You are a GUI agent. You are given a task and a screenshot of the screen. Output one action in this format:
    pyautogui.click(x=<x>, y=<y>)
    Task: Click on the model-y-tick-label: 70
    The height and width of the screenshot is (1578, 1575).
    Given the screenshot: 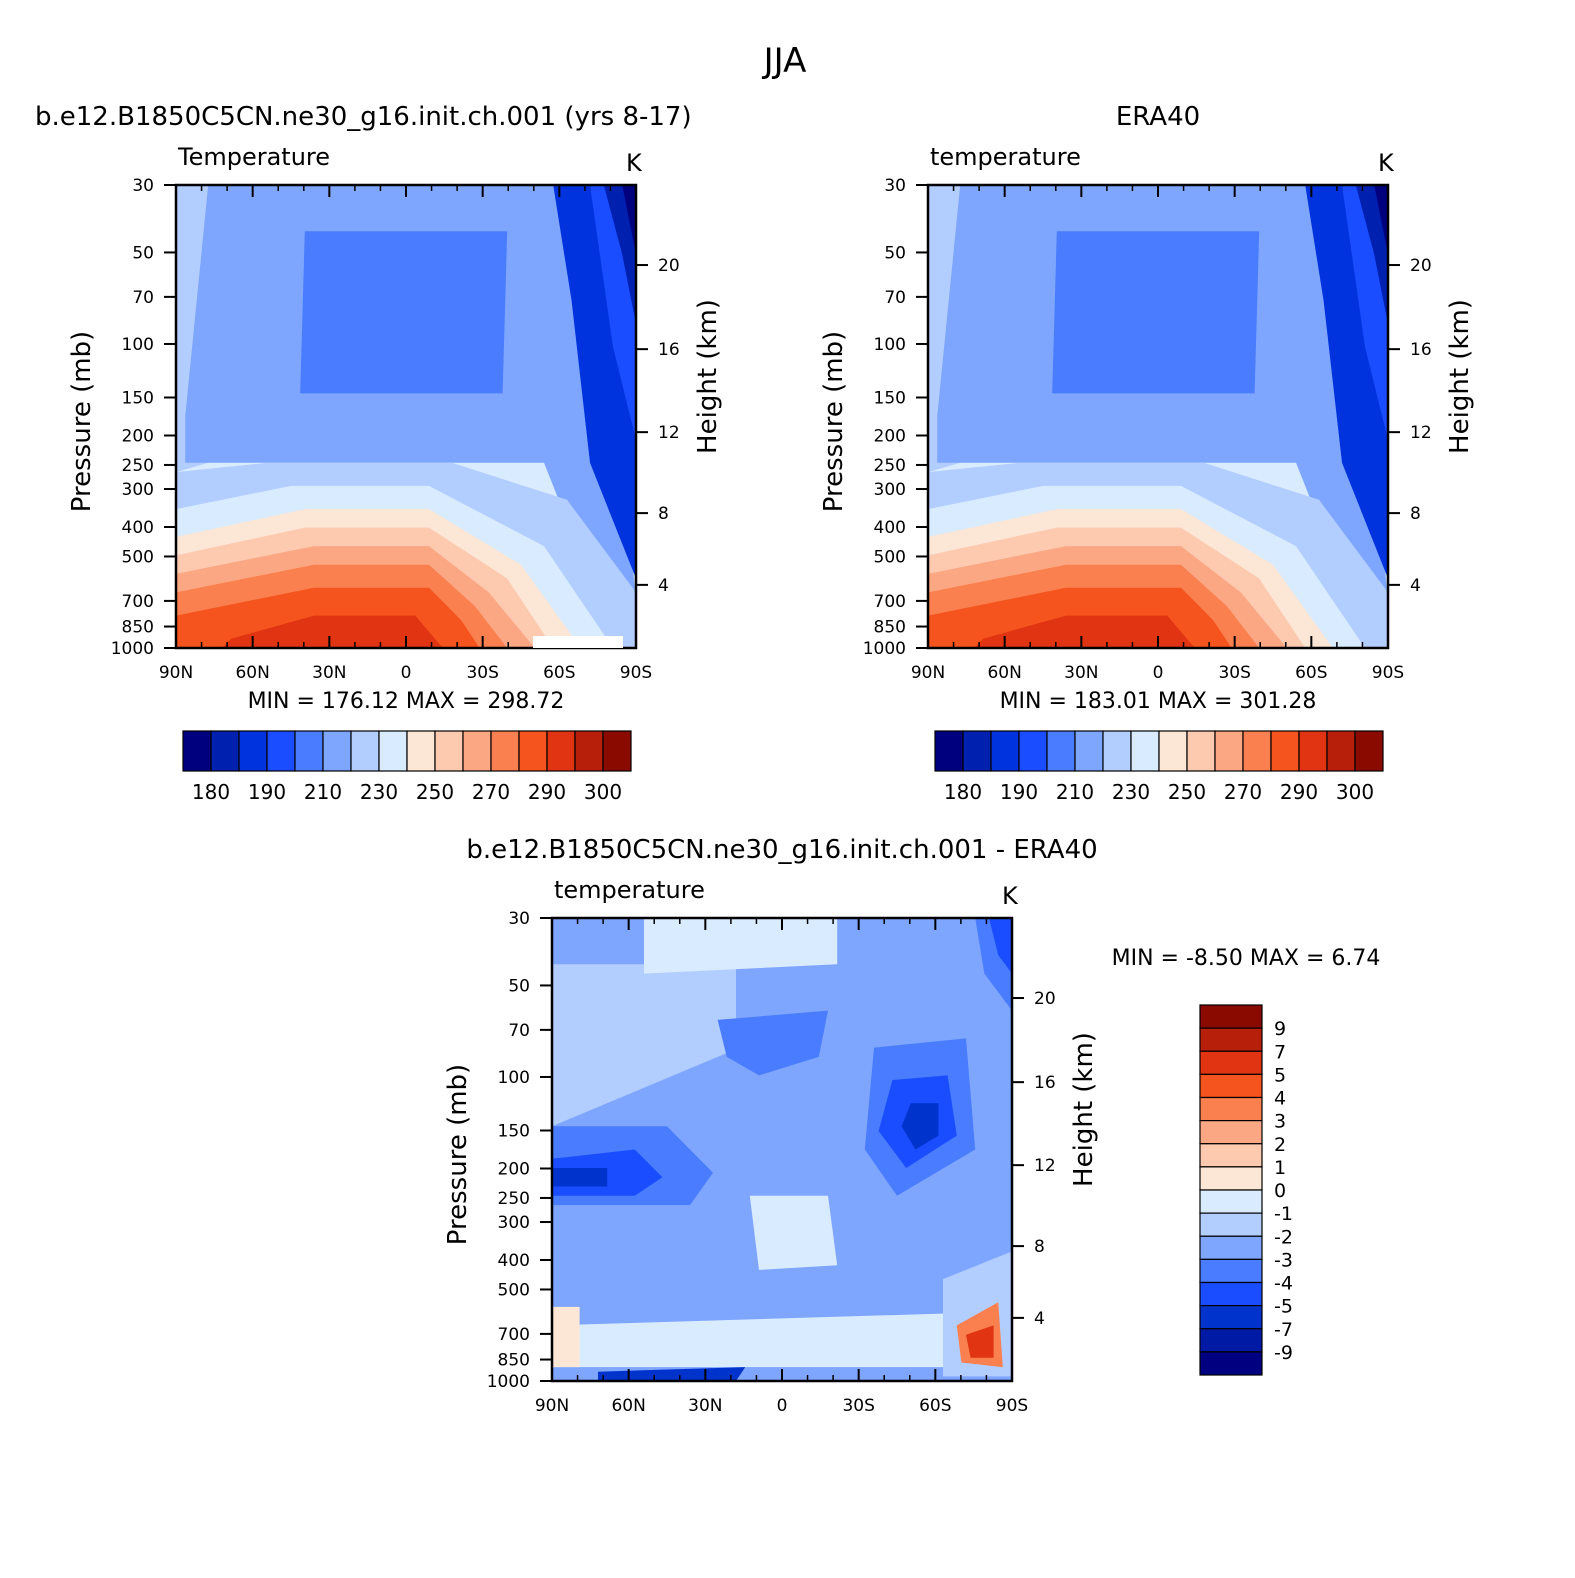 What is the action you would take?
    pyautogui.click(x=143, y=298)
    